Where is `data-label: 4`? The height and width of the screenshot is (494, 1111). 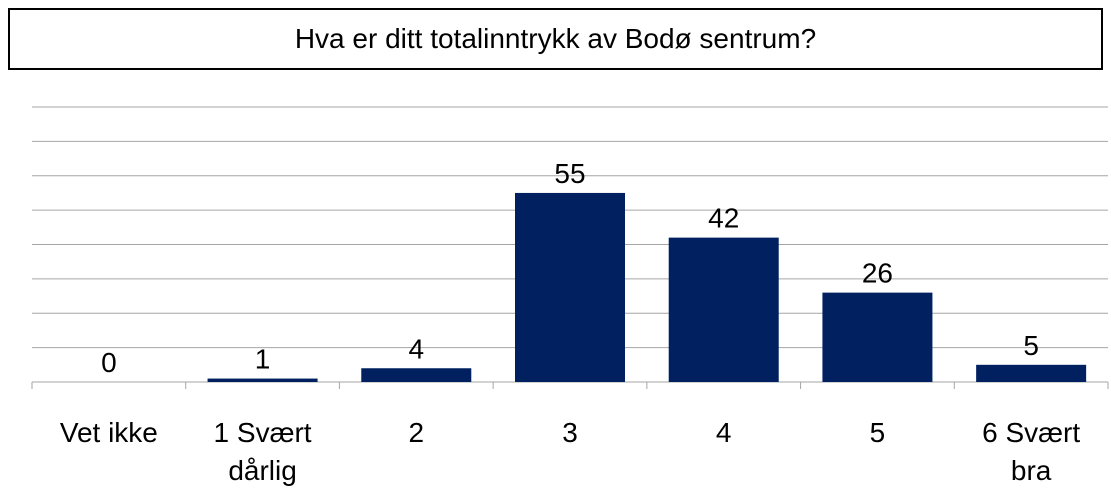
data-label: 4 is located at coordinates (416, 348).